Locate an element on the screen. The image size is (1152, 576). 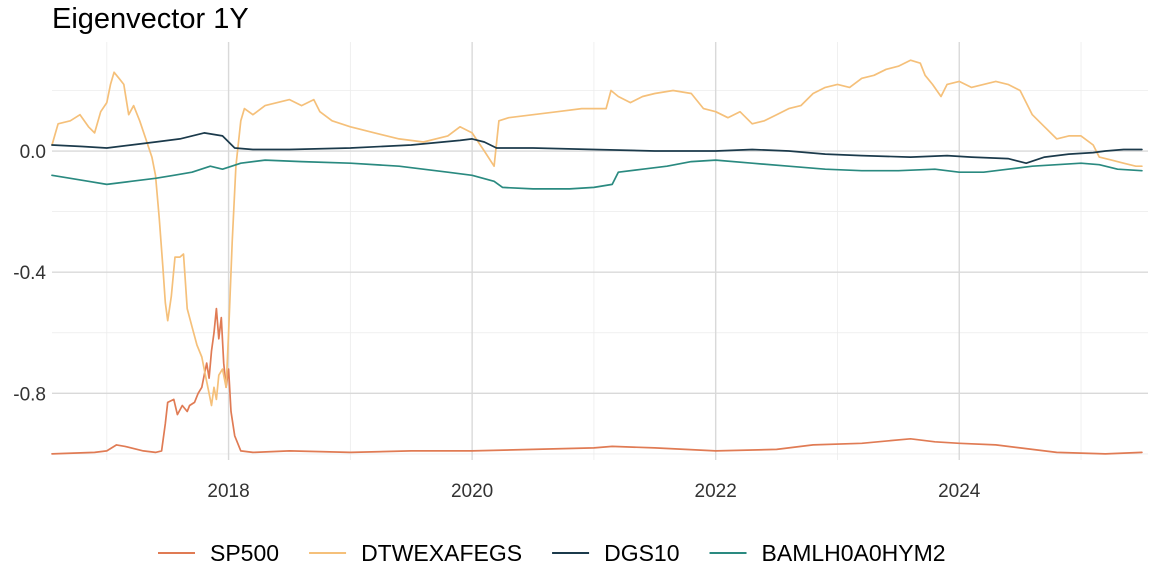
y-tick-label: -0.4 is located at coordinates (29, 273).